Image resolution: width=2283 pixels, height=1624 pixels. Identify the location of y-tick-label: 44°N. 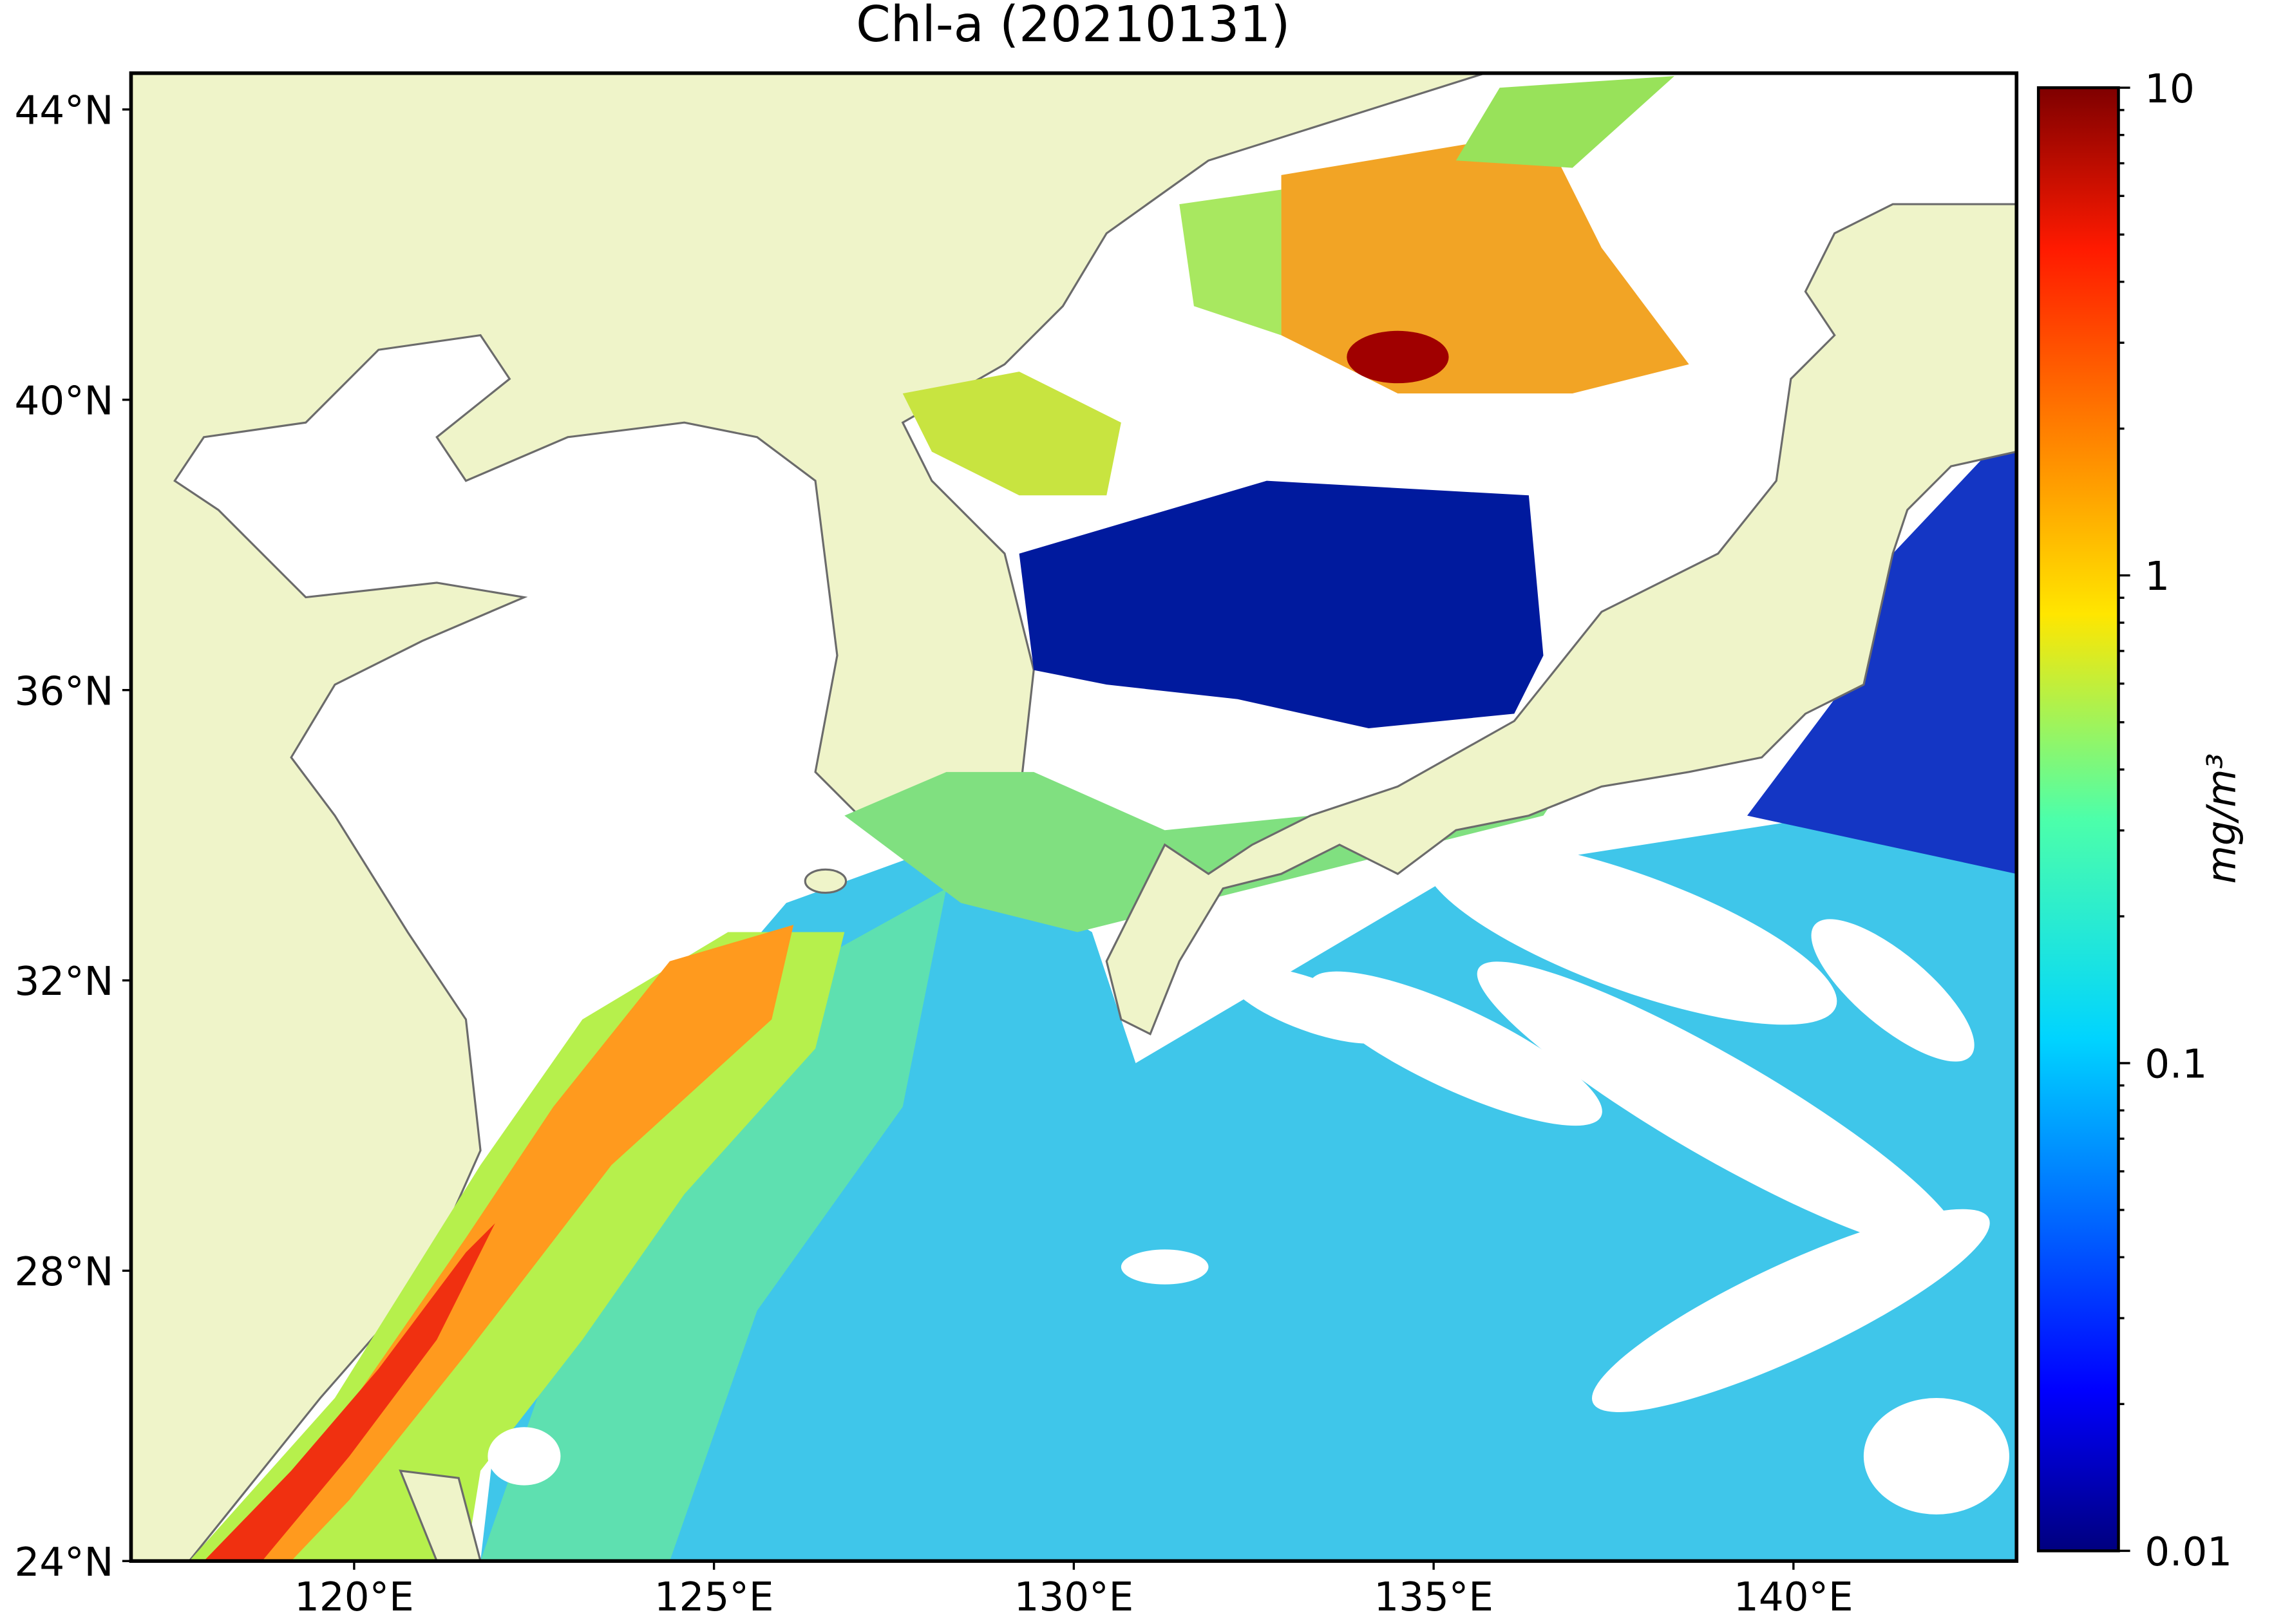
(64, 111).